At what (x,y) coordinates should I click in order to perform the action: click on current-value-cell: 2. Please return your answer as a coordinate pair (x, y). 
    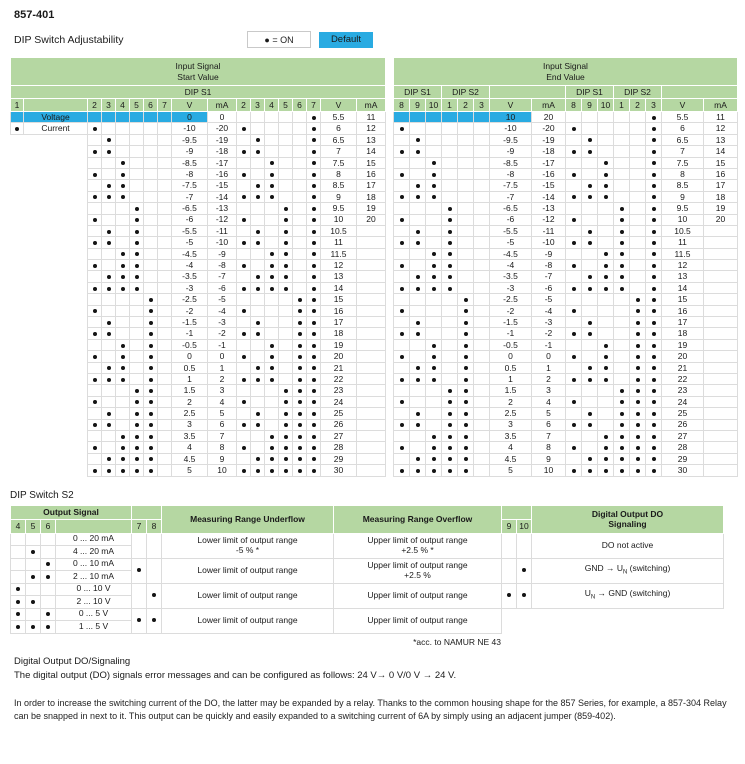
    Looking at the image, I should click on (548, 379).